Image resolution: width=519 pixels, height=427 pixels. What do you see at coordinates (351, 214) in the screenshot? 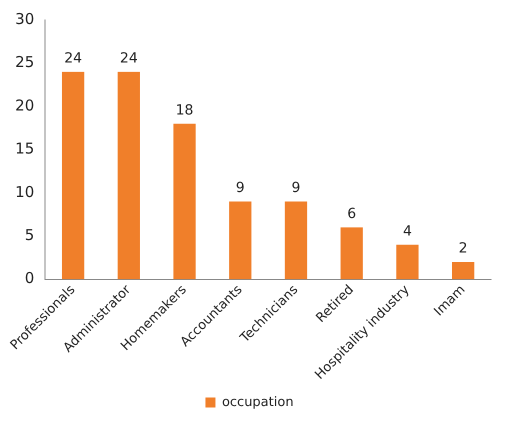
I see `data-label: 6` at bounding box center [351, 214].